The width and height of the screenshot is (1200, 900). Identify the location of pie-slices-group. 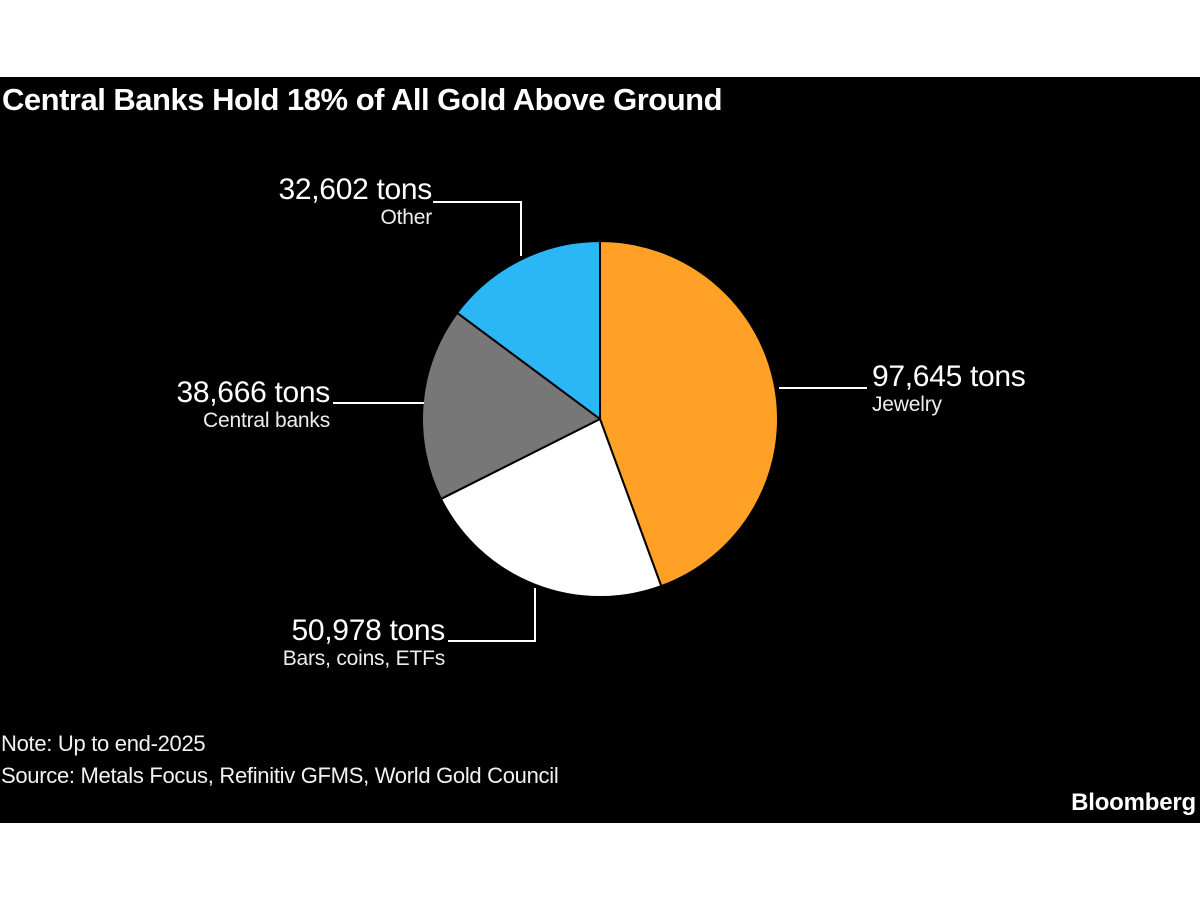
(600, 419).